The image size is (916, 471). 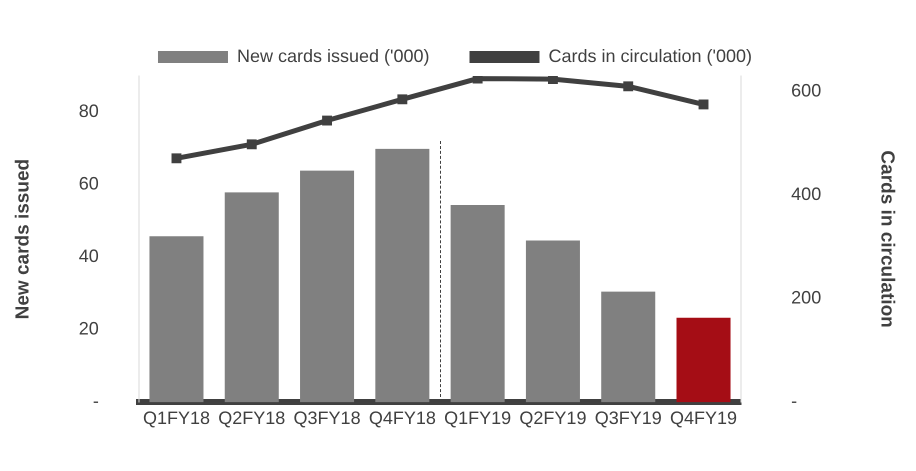 What do you see at coordinates (704, 418) in the screenshot?
I see `x-tick-label: Q4FY19` at bounding box center [704, 418].